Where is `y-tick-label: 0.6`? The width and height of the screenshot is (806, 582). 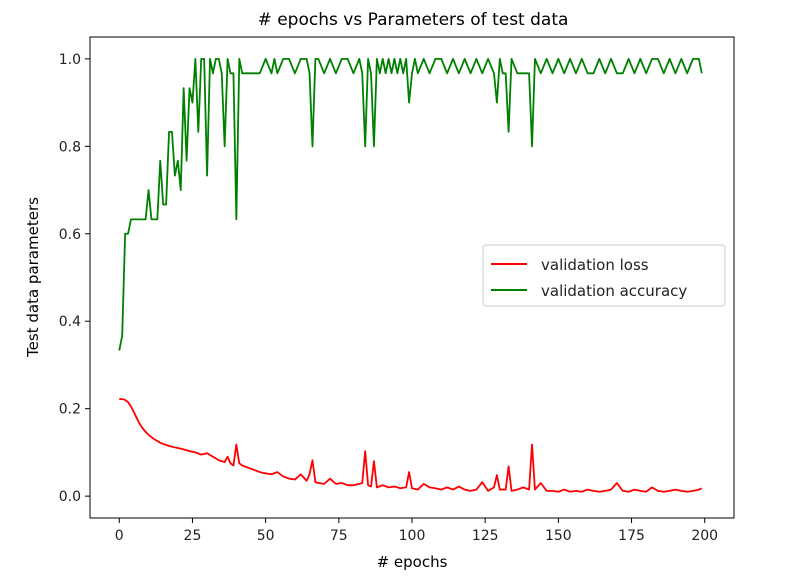 y-tick-label: 0.6 is located at coordinates (70, 235).